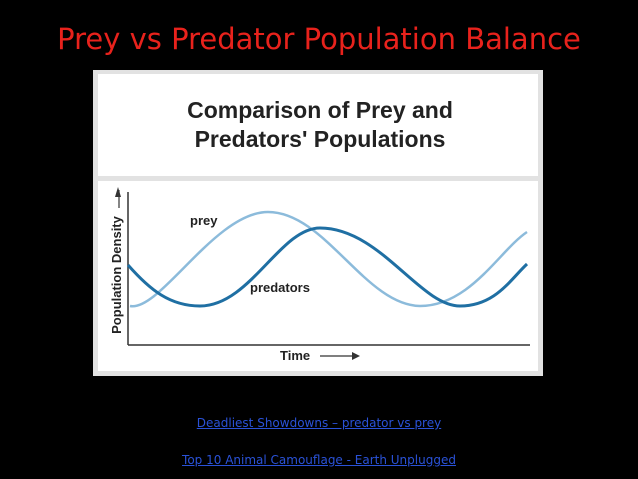 This screenshot has width=638, height=479. I want to click on link: Deadliest Showdowns – predator vs prey, so click(319, 423).